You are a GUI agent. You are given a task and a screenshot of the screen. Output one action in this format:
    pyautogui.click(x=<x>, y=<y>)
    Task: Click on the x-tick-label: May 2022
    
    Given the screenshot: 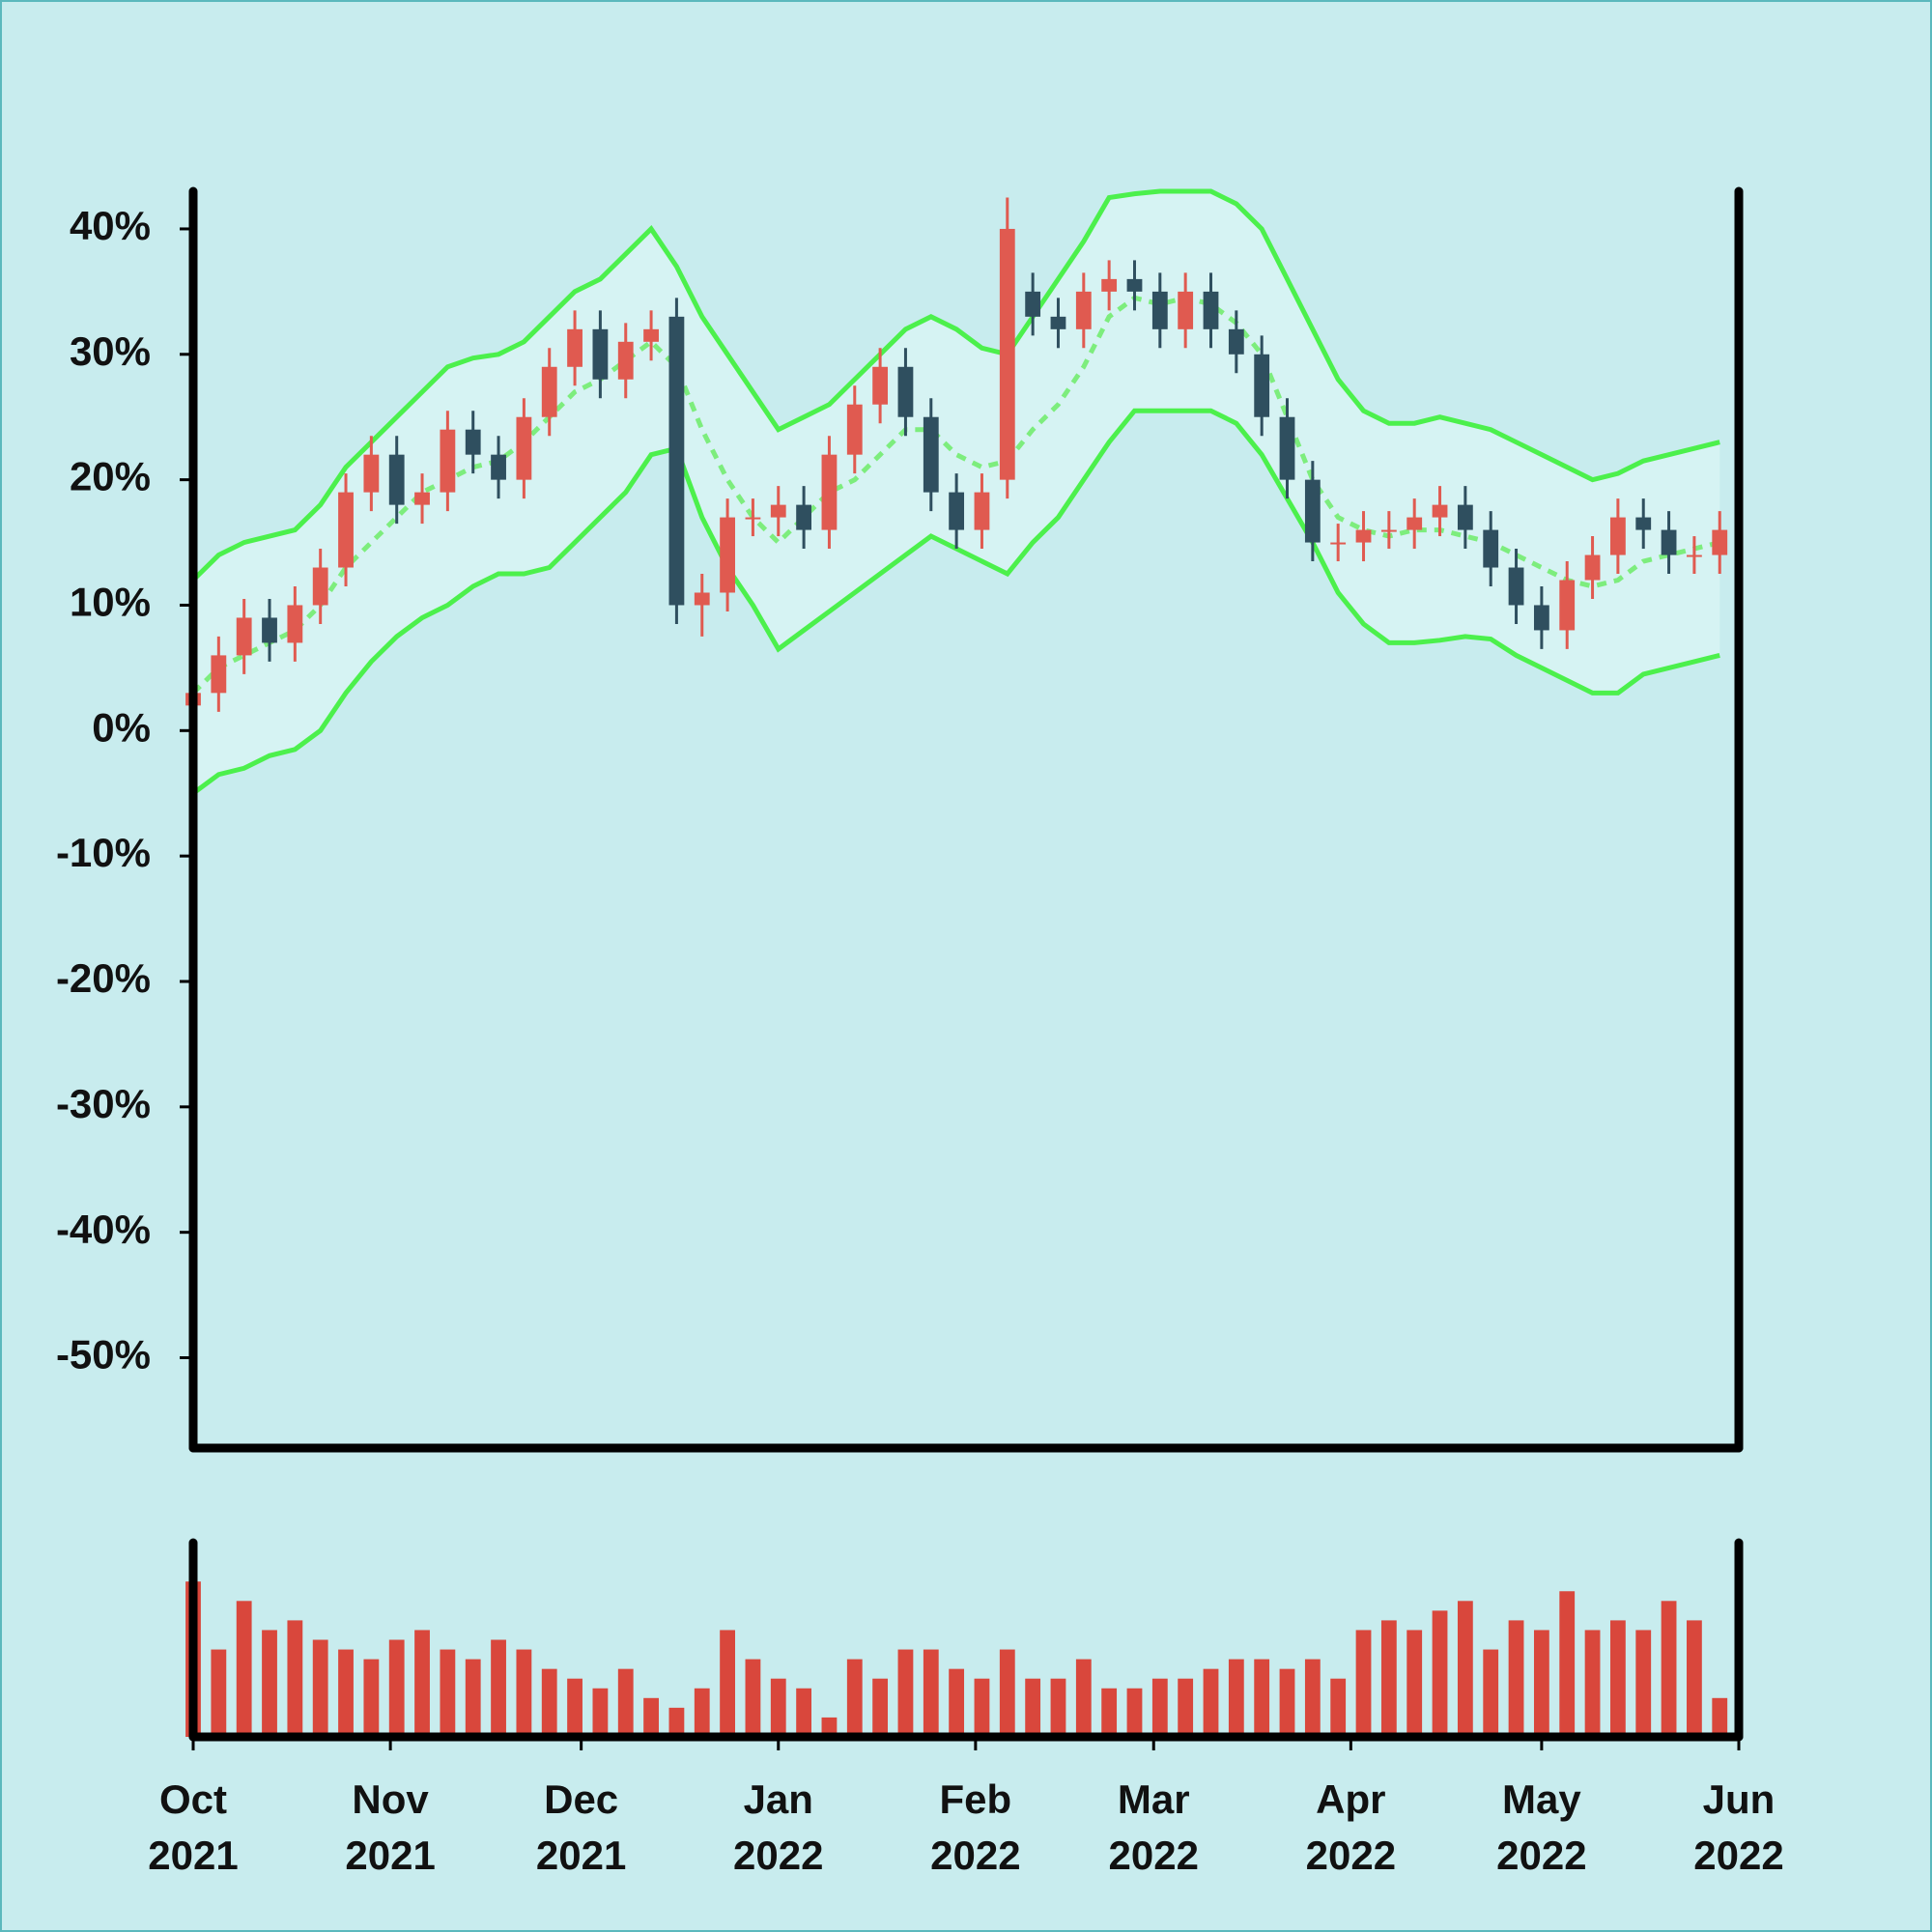 What is the action you would take?
    pyautogui.click(x=1541, y=1827)
    